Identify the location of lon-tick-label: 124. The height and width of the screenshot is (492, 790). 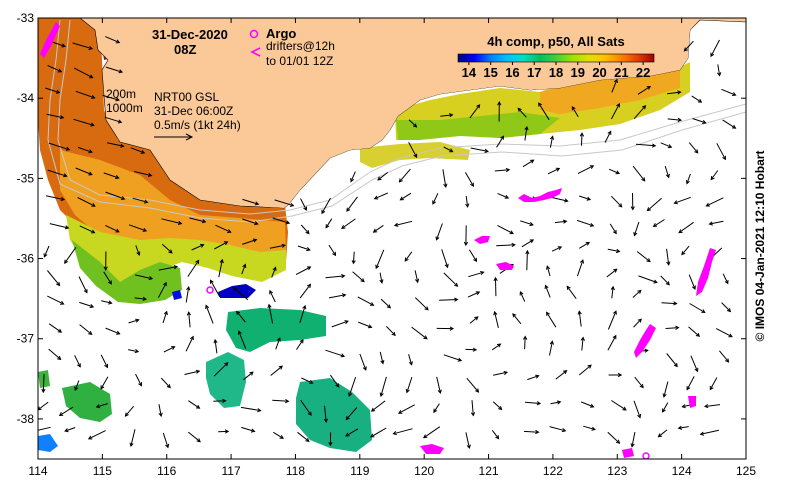
(682, 471).